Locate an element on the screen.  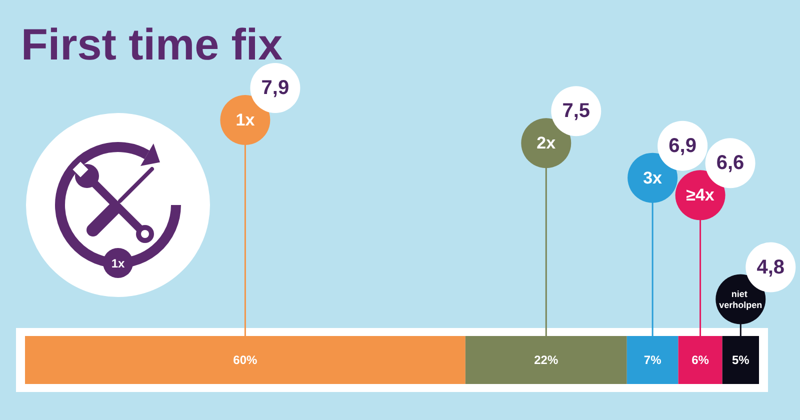
data-label: 60% is located at coordinates (245, 360).